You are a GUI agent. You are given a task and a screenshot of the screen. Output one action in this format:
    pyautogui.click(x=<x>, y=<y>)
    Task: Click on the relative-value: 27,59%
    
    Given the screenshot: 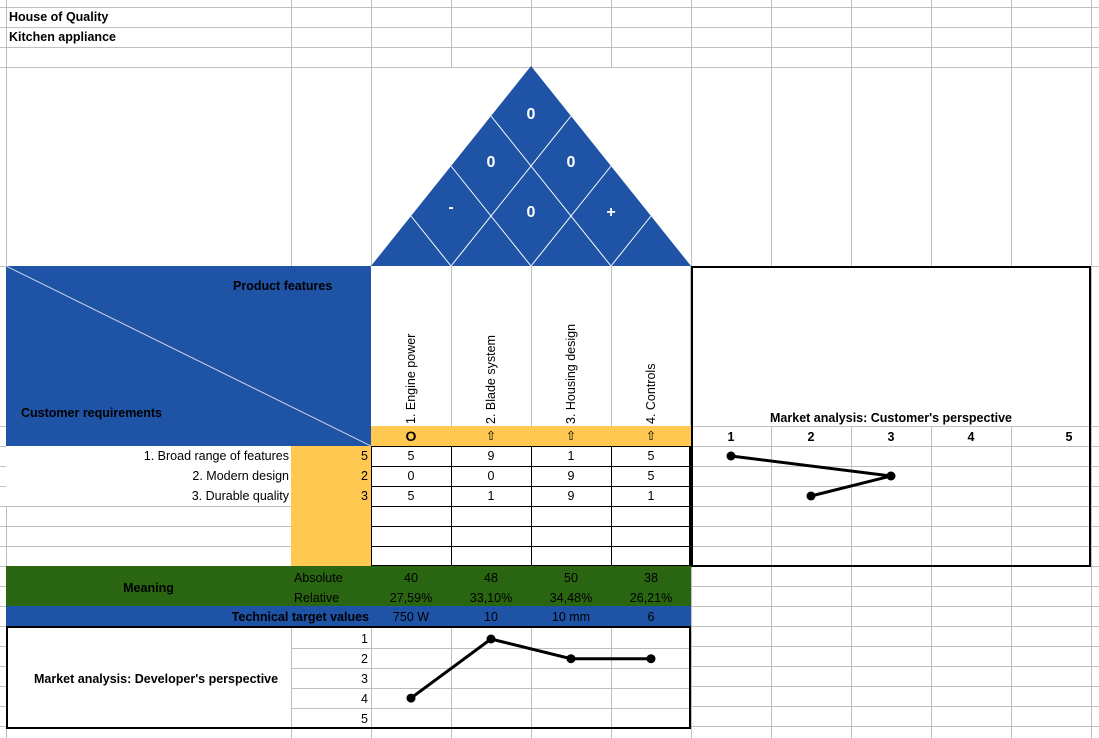 What is the action you would take?
    pyautogui.click(x=411, y=598)
    